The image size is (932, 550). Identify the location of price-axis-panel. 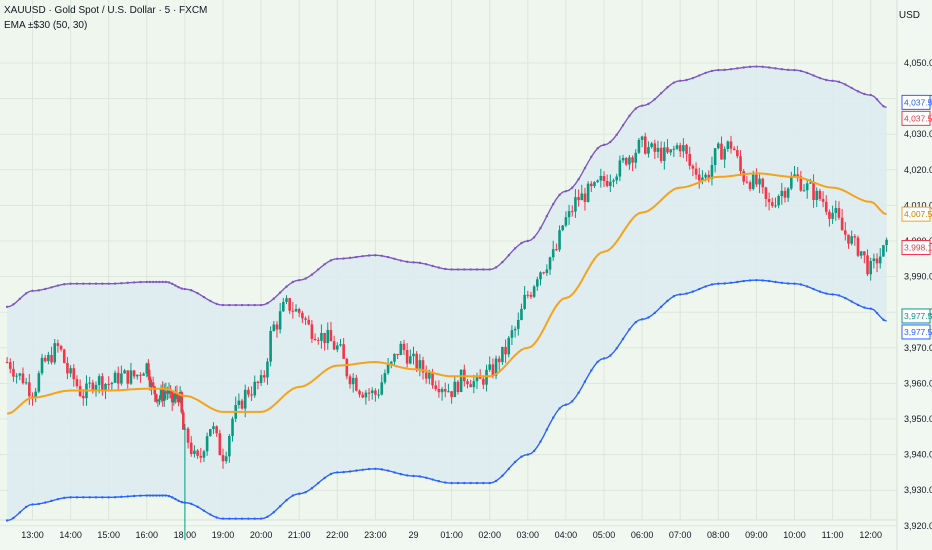
(914, 275).